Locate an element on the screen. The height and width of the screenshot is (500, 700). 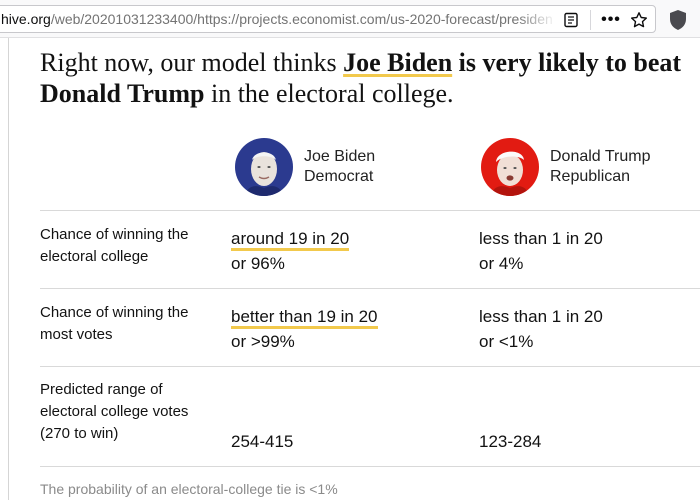
trump-percent: or 4% is located at coordinates (501, 263).